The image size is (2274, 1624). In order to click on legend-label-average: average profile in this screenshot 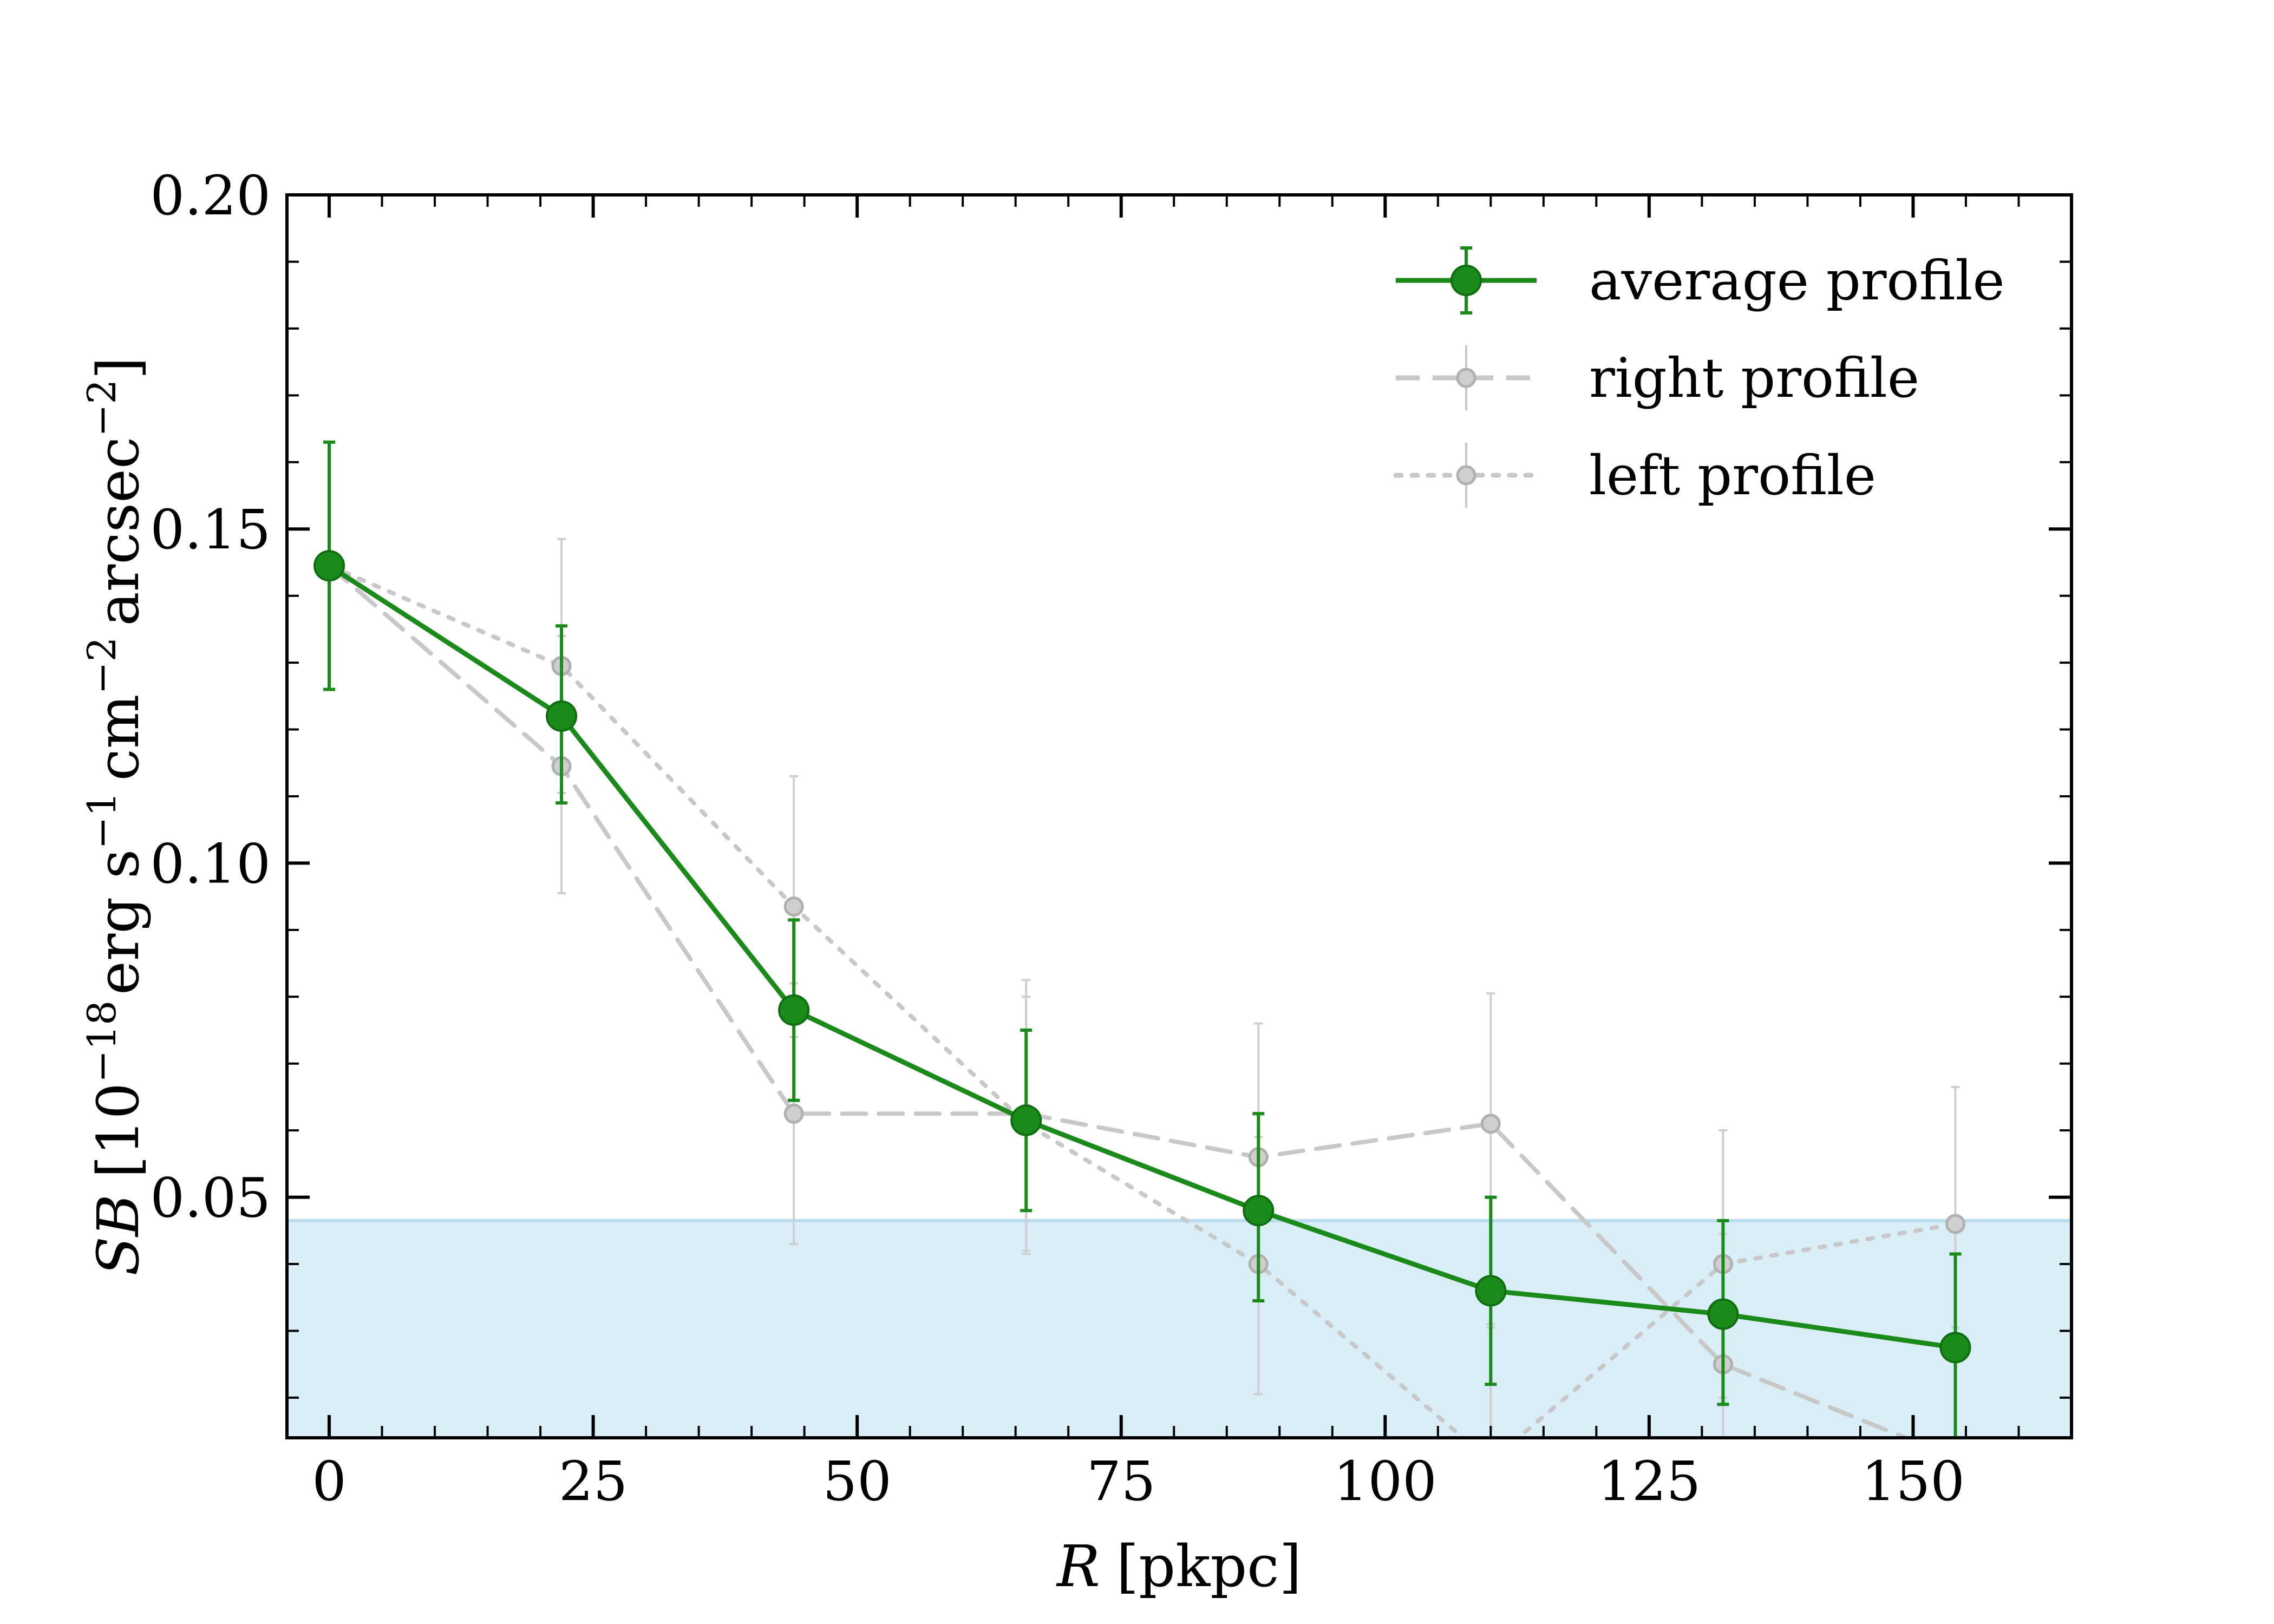, I will do `click(1797, 280)`.